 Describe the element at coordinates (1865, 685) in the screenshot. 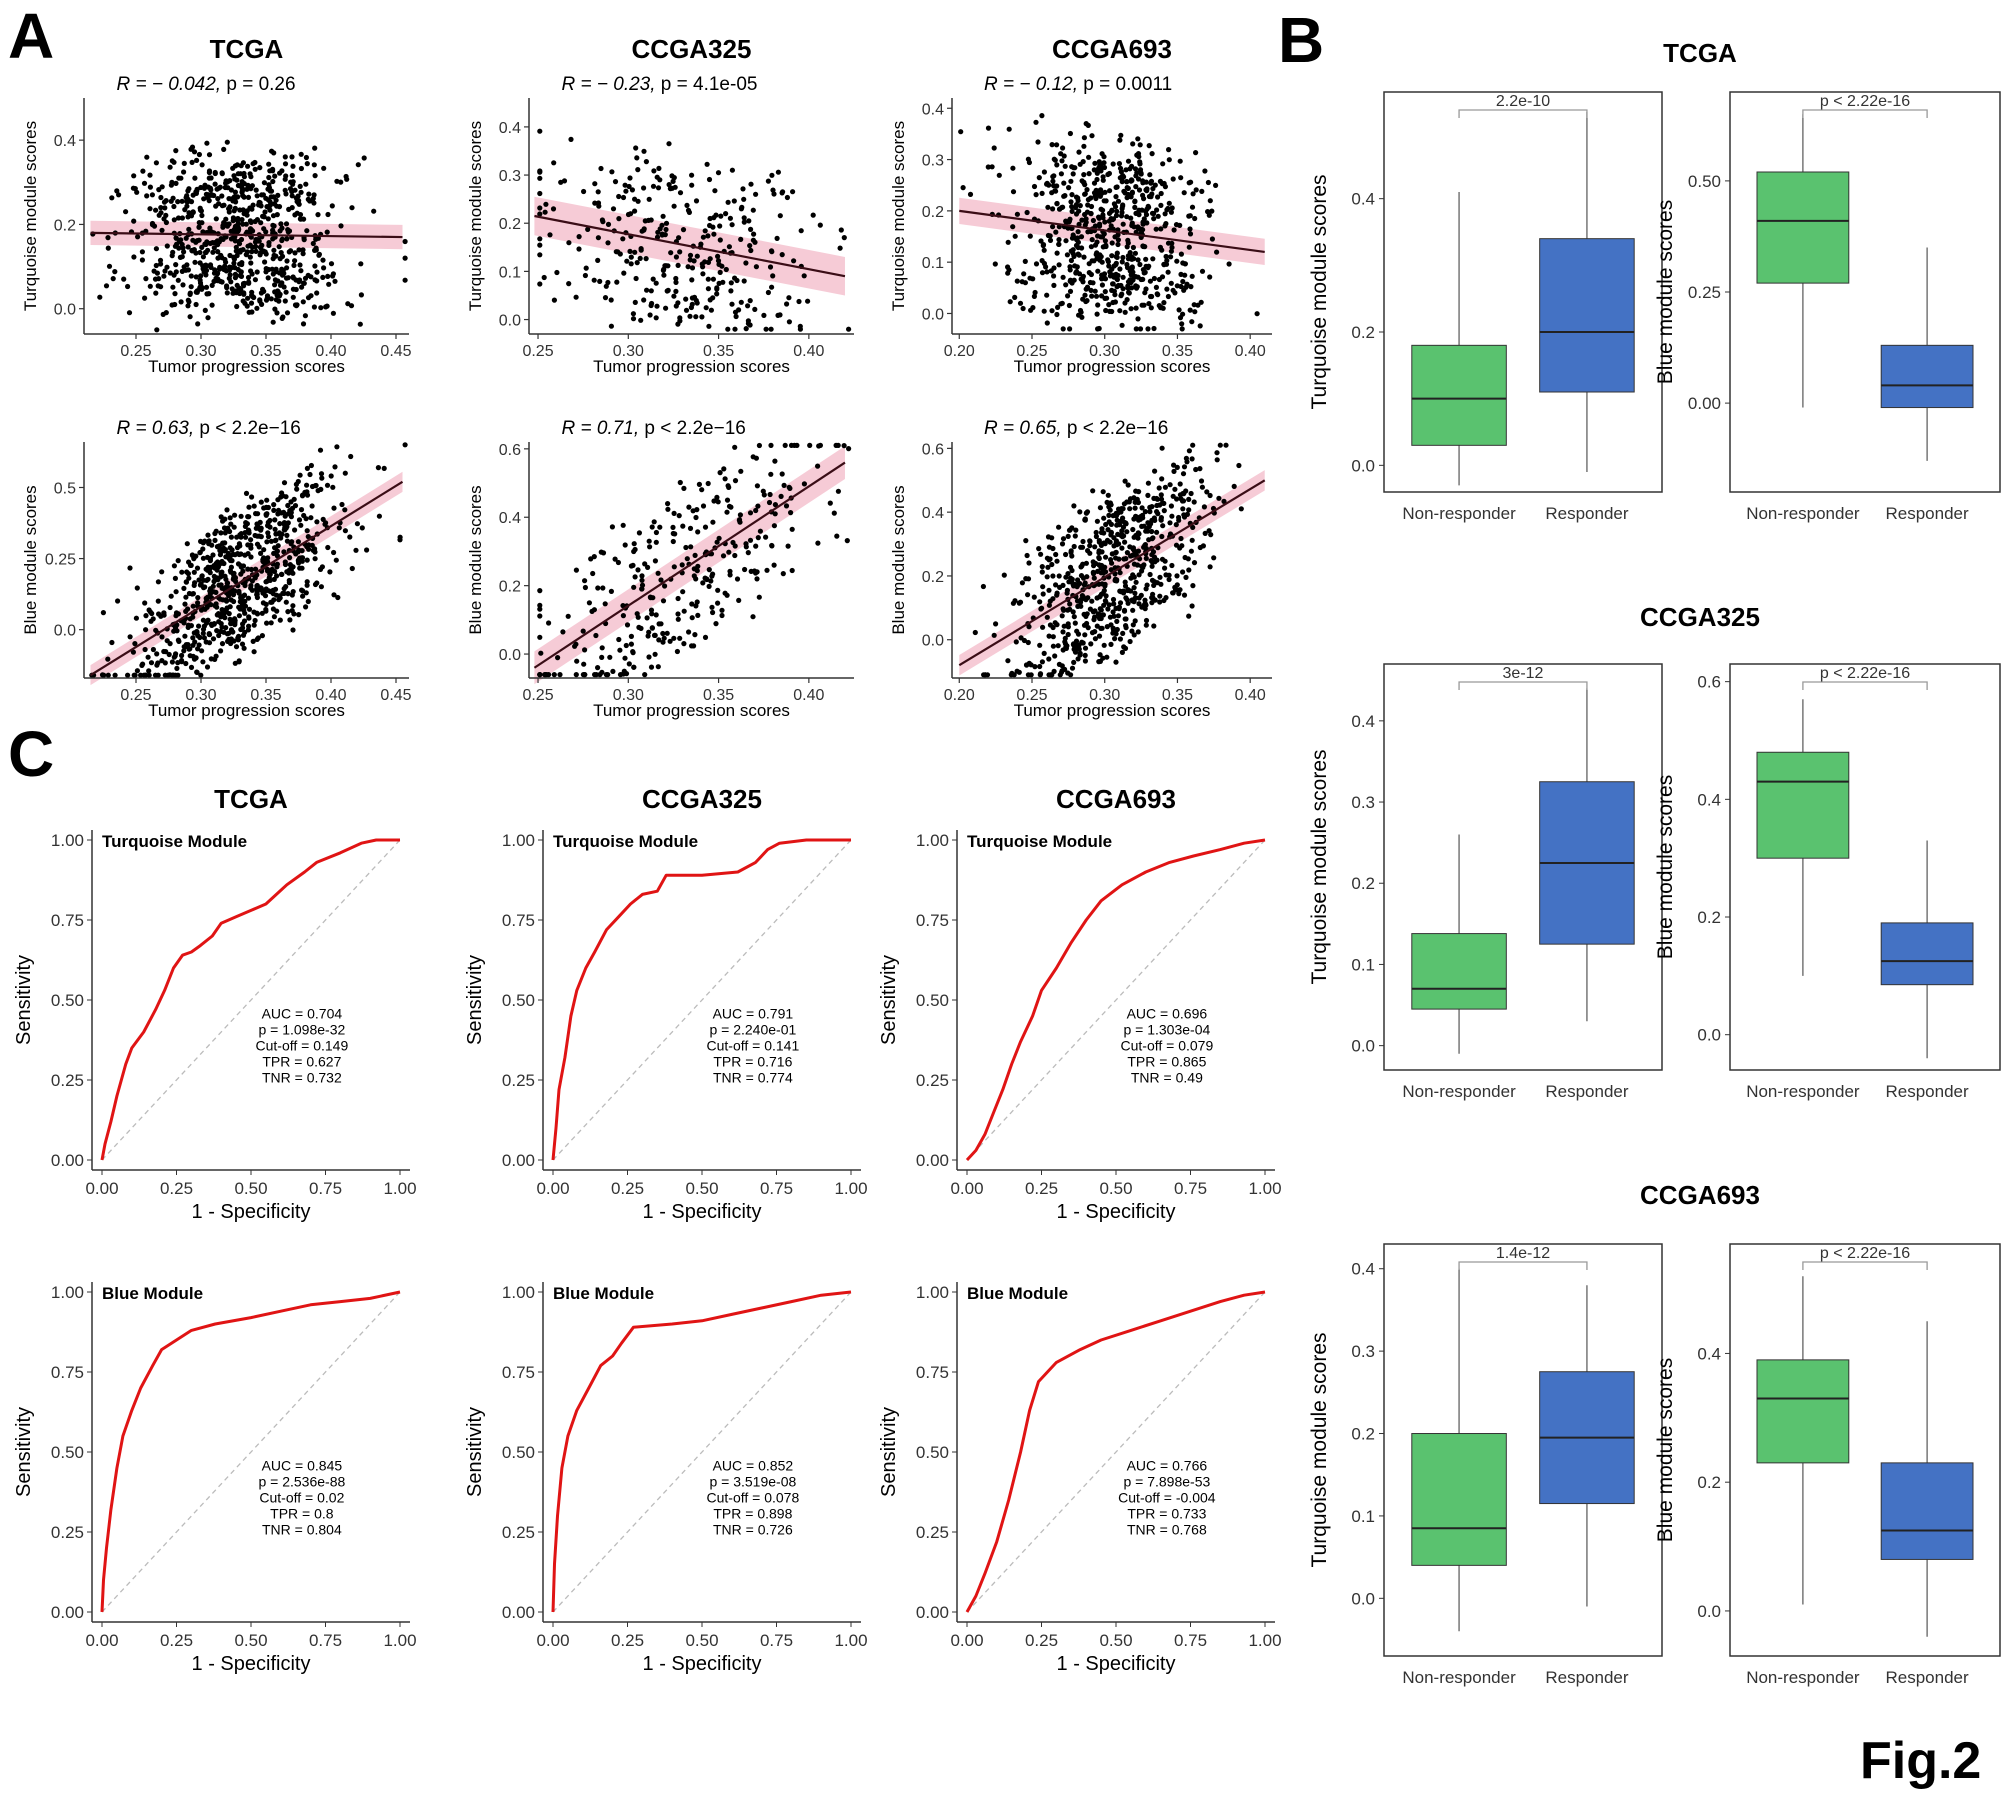

I see `significance-bracket` at that location.